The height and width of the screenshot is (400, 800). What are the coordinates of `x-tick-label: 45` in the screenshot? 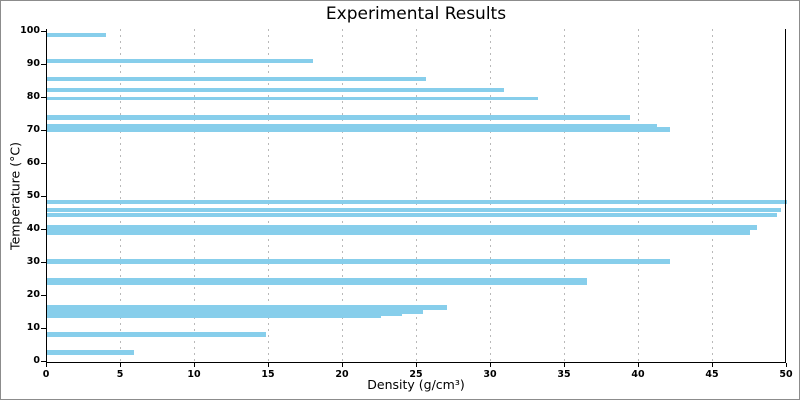 It's located at (712, 374).